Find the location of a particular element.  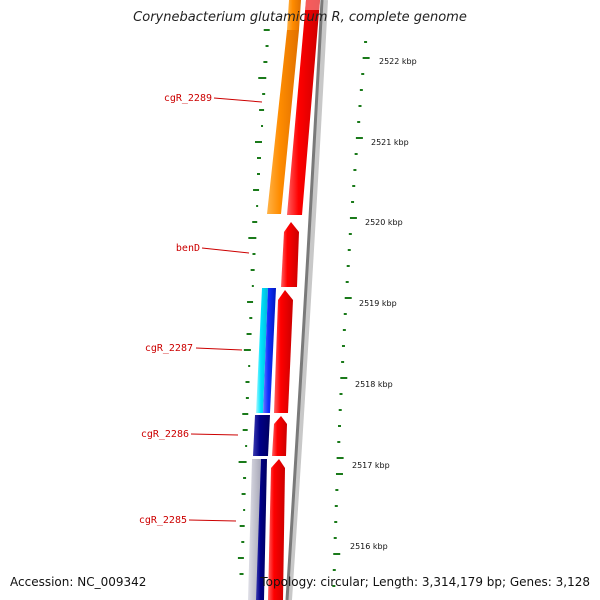

feature-orange-cds-top is located at coordinates (294, 15).